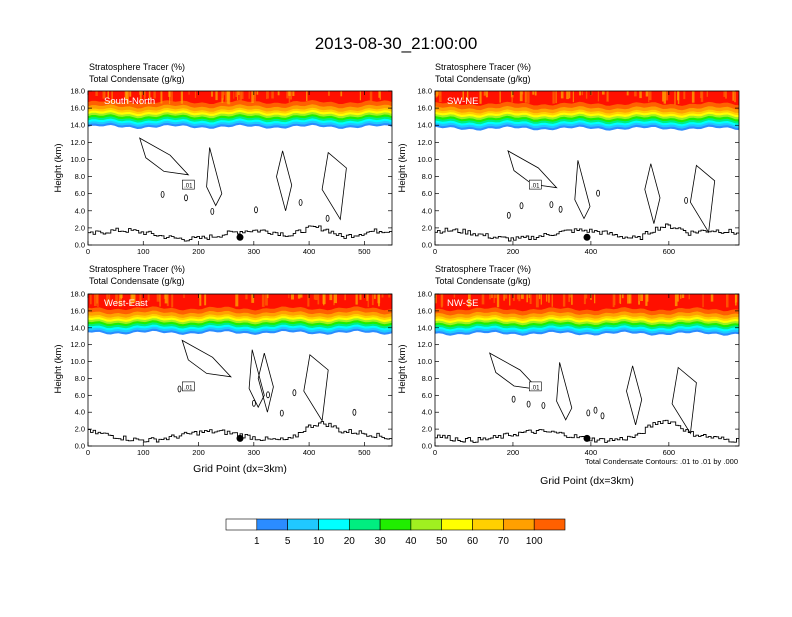 This screenshot has width=792, height=617. I want to click on panel-2-header-condensate: Total Condensate (g/kg), so click(483, 79).